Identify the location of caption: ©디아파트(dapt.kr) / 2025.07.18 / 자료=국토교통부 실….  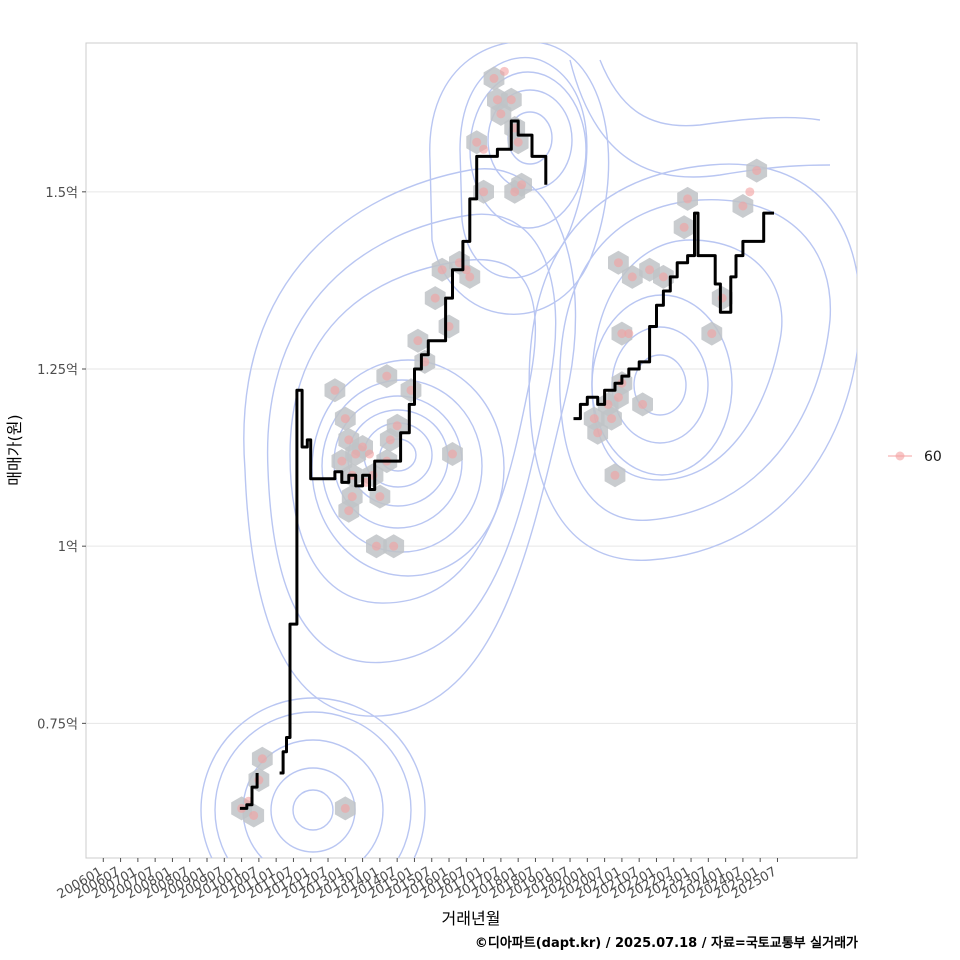
(666, 943).